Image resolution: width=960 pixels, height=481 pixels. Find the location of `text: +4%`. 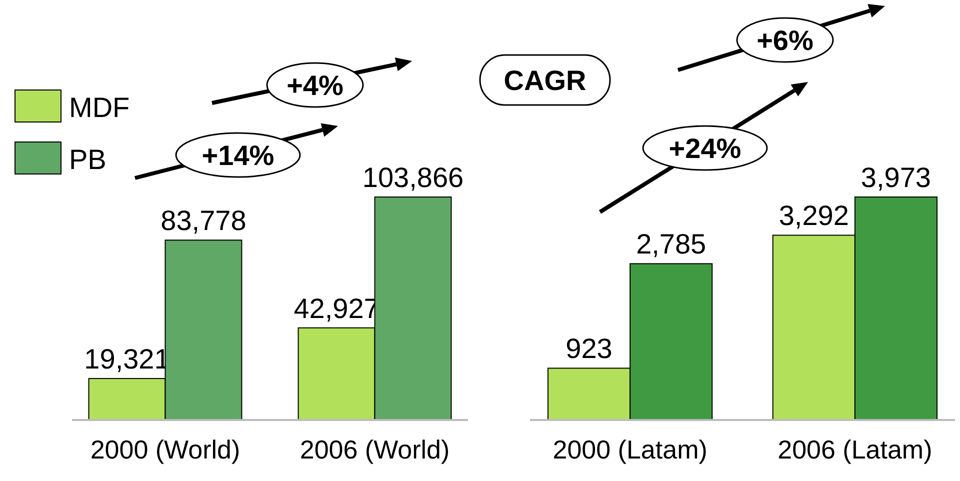

text: +4% is located at coordinates (315, 85).